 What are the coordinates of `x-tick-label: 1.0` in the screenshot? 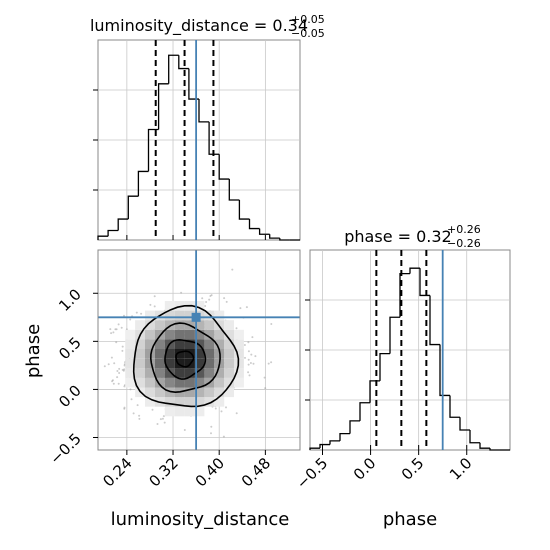 It's located at (461, 469).